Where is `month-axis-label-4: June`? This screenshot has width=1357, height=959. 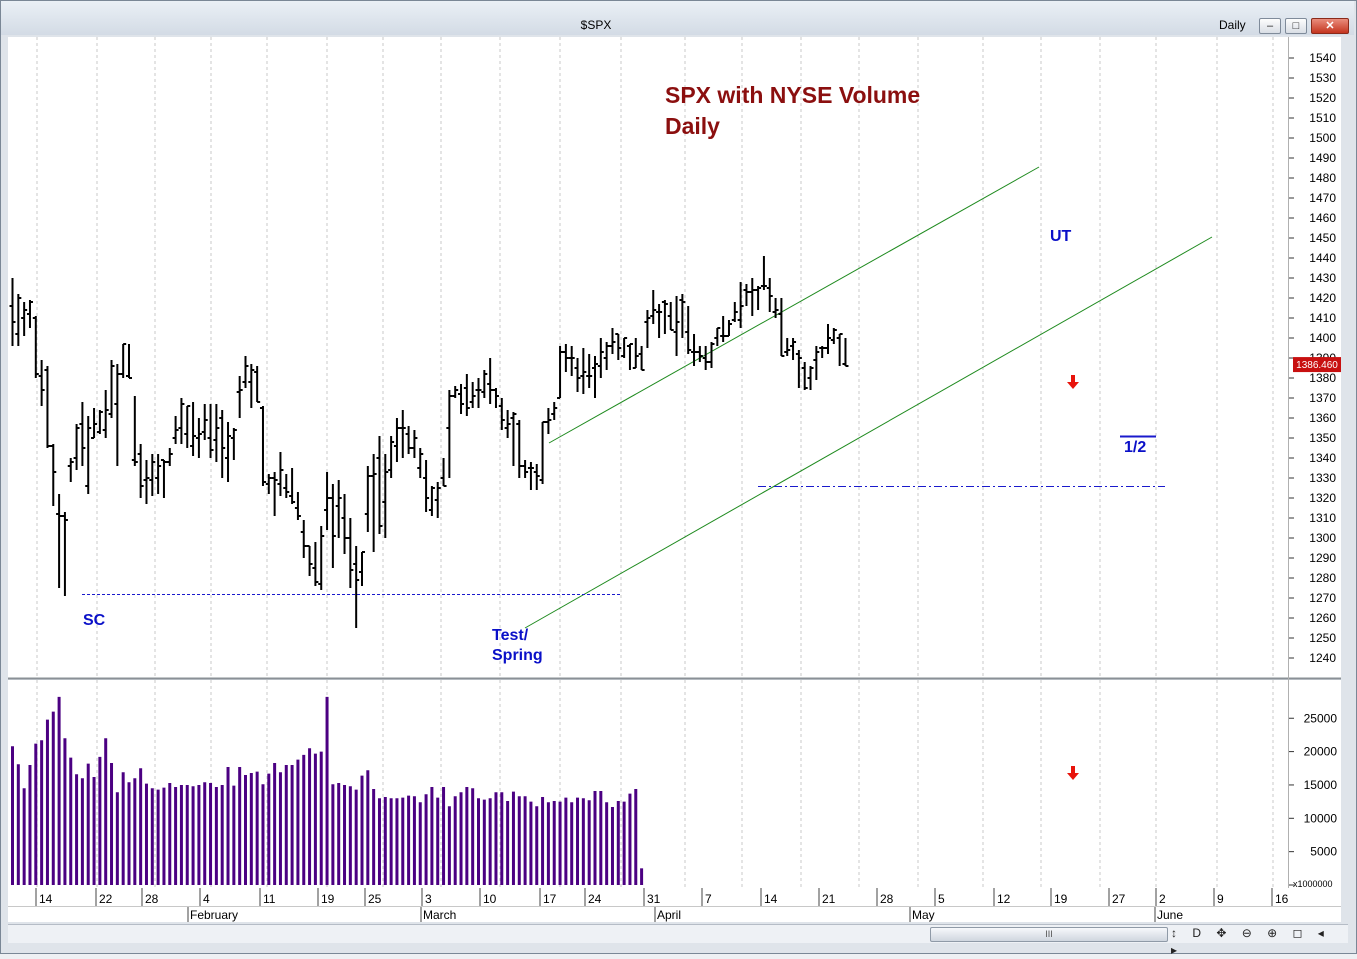 month-axis-label-4: June is located at coordinates (1170, 915).